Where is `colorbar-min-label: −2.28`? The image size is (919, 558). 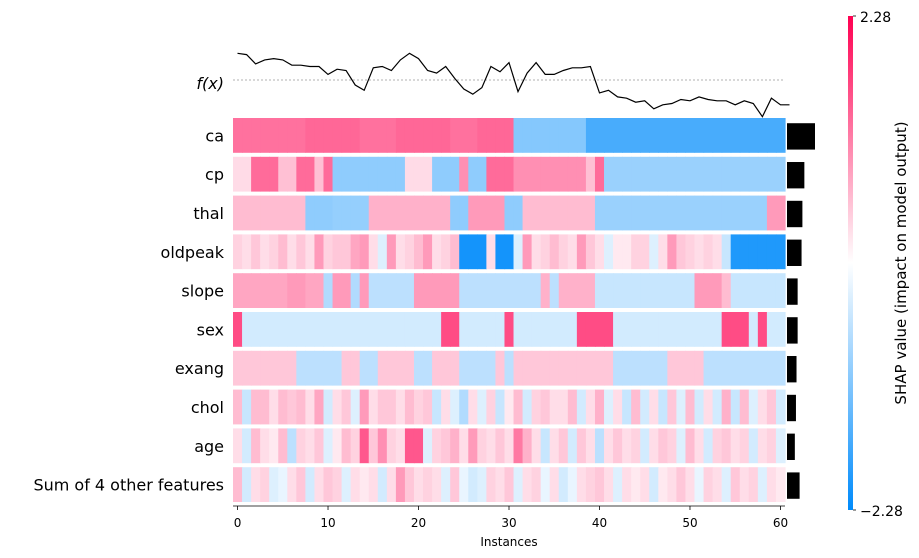 colorbar-min-label: −2.28 is located at coordinates (881, 512).